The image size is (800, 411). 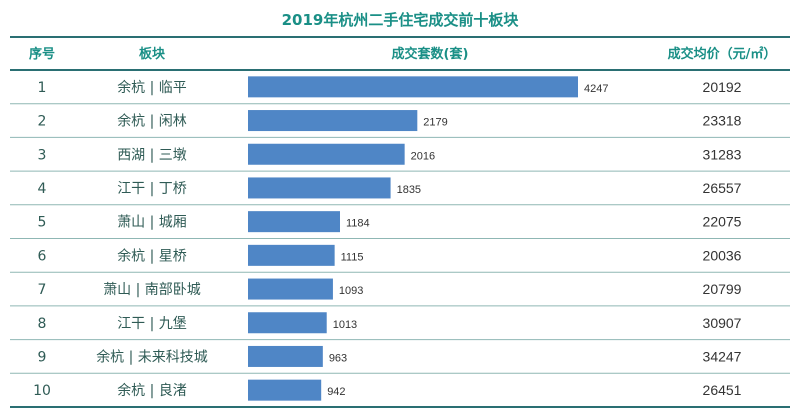 I want to click on district-label: 余杭 | 闲林, so click(x=152, y=121).